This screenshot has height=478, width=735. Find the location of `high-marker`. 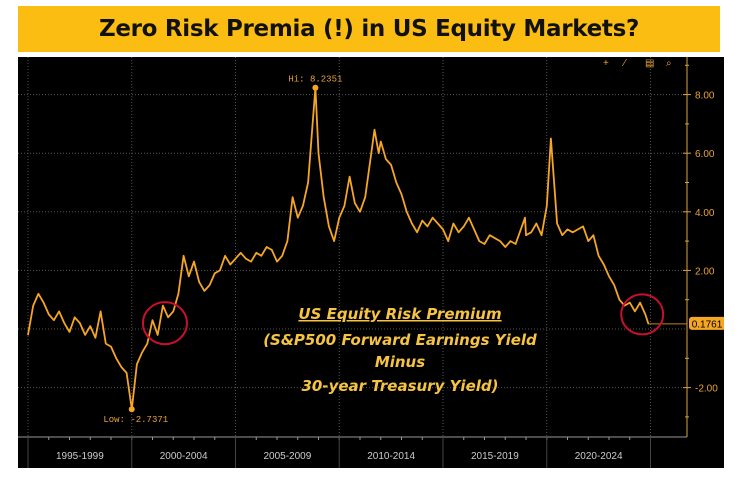

high-marker is located at coordinates (315, 87).